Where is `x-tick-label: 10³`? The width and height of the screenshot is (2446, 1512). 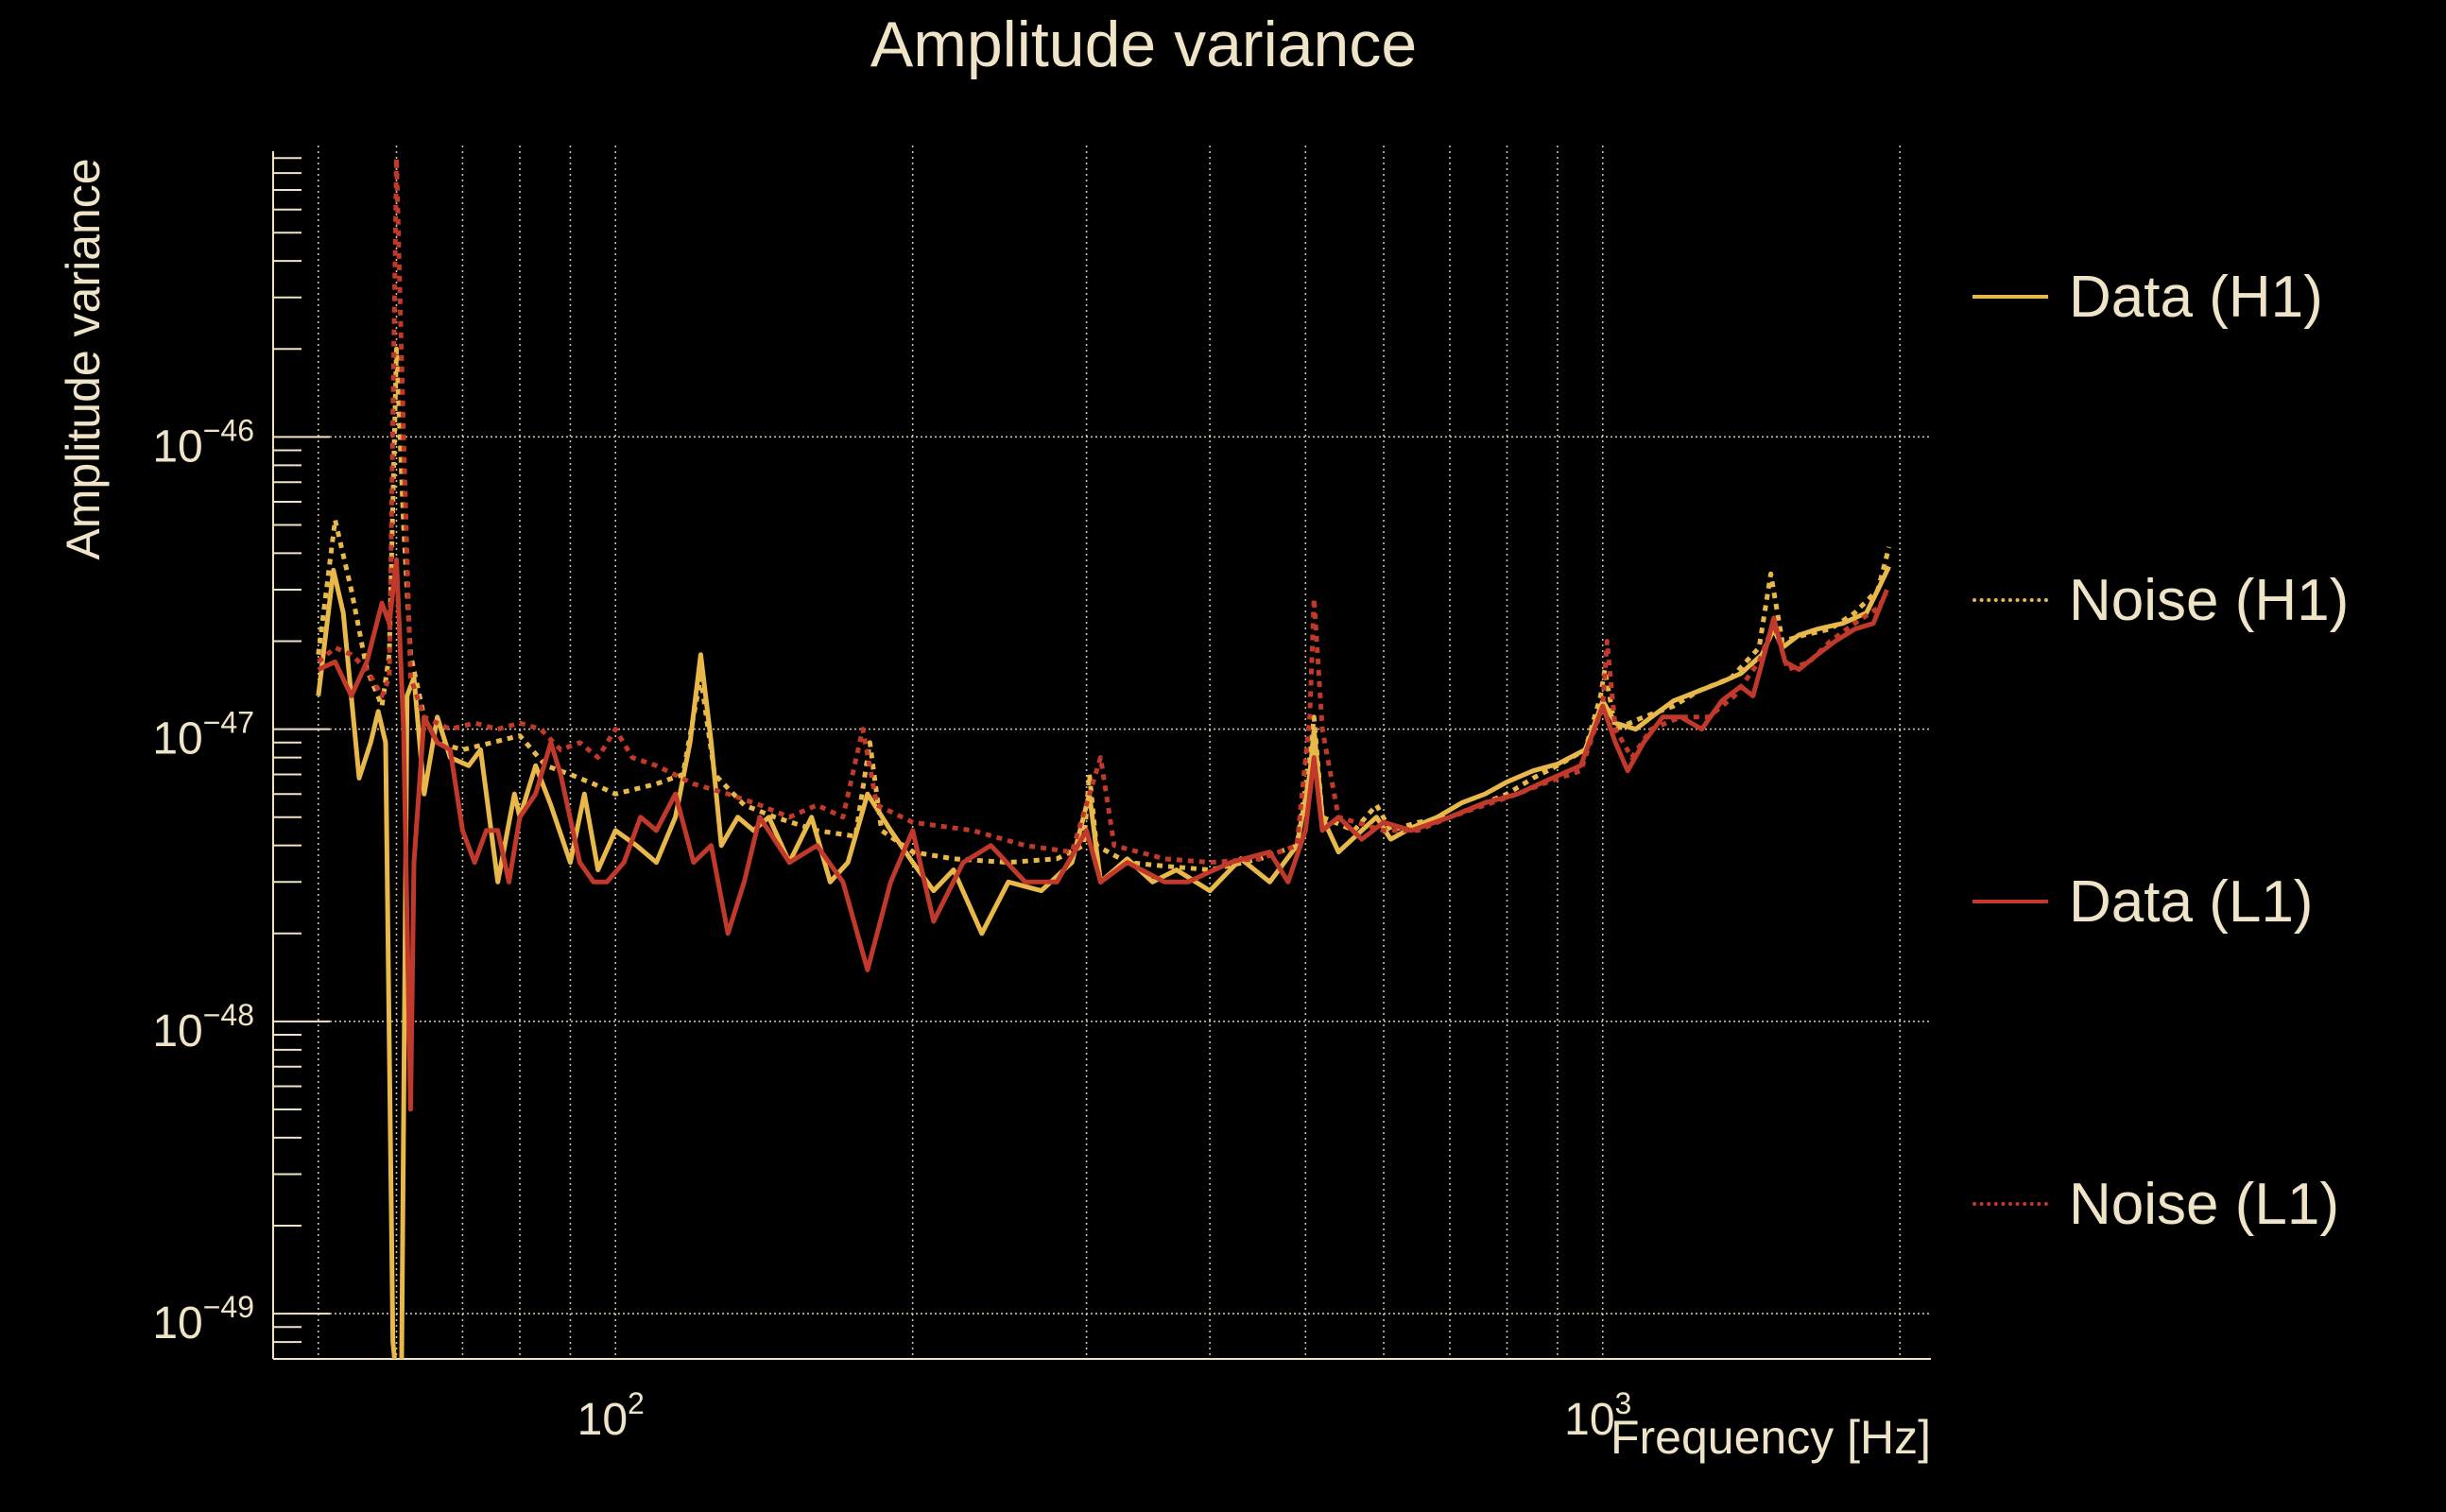 x-tick-label: 10³ is located at coordinates (1597, 1415).